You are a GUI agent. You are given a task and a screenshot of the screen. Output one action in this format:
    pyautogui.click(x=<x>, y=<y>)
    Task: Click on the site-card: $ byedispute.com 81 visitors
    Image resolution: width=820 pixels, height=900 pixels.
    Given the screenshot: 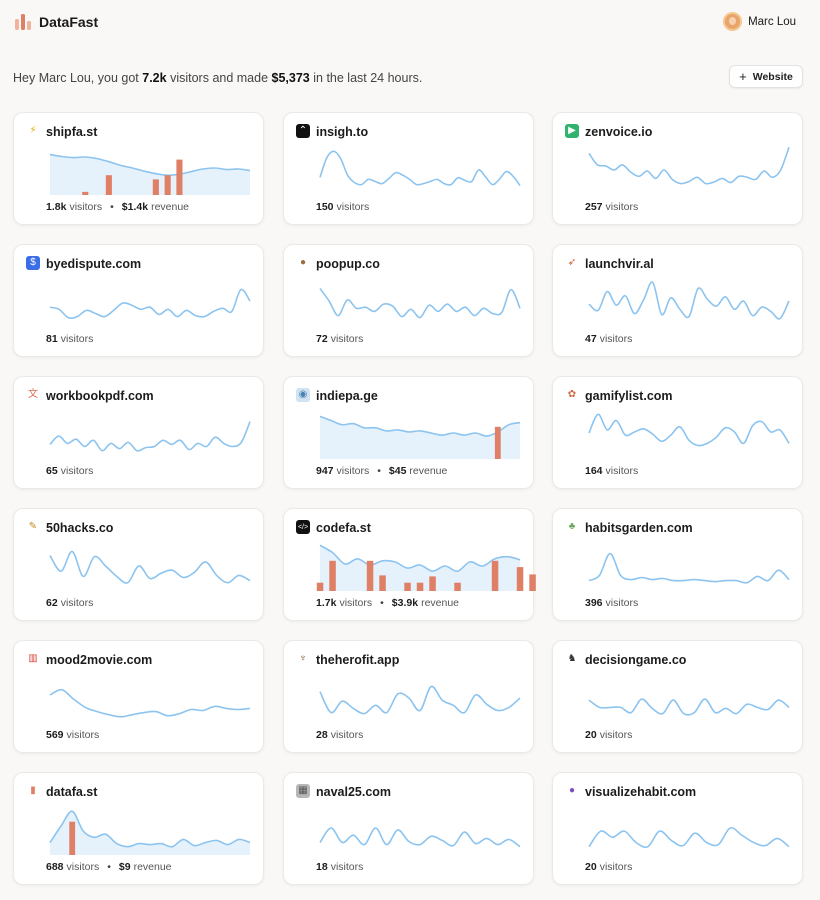 What is the action you would take?
    pyautogui.click(x=138, y=300)
    